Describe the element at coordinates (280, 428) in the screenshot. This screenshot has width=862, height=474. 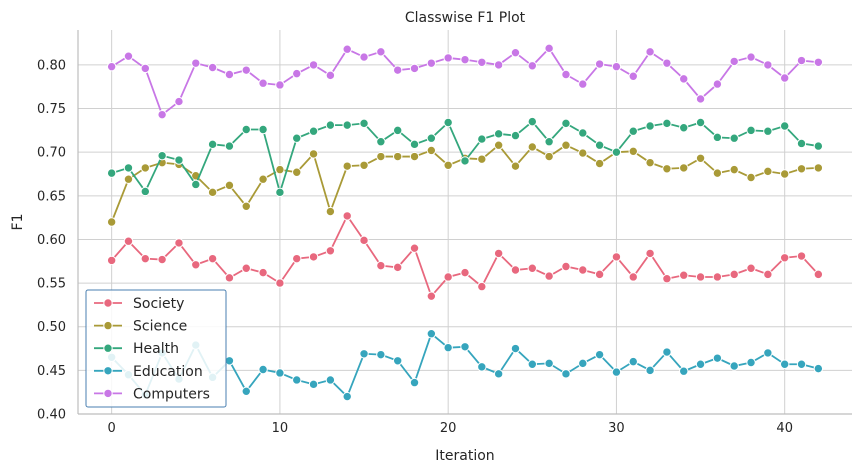
I see `x-tick-label: 10` at that location.